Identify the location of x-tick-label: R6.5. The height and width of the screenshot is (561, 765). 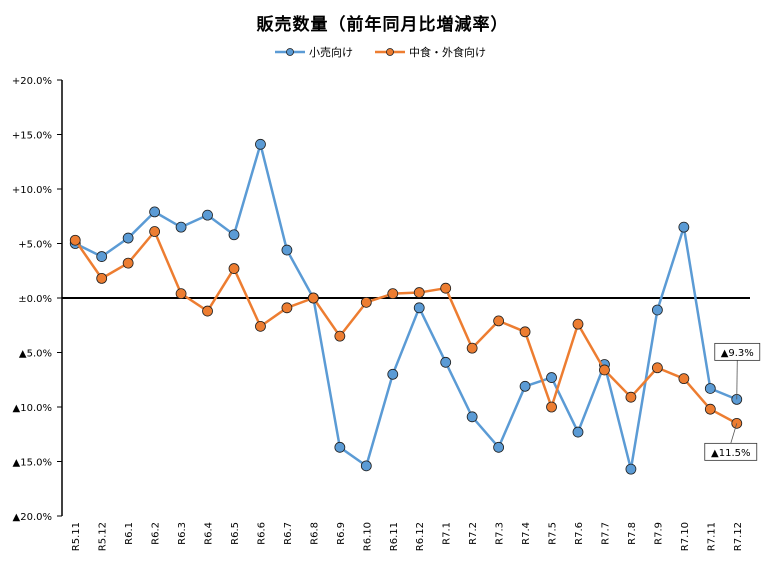
(235, 533).